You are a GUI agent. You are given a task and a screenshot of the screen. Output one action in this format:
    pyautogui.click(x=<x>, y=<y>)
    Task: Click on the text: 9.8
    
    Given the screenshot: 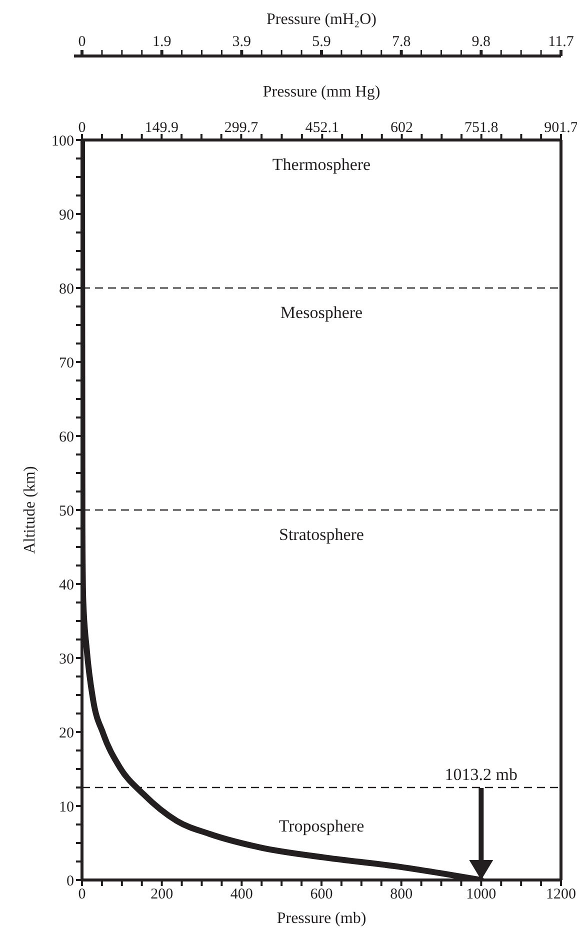 What is the action you would take?
    pyautogui.click(x=481, y=42)
    